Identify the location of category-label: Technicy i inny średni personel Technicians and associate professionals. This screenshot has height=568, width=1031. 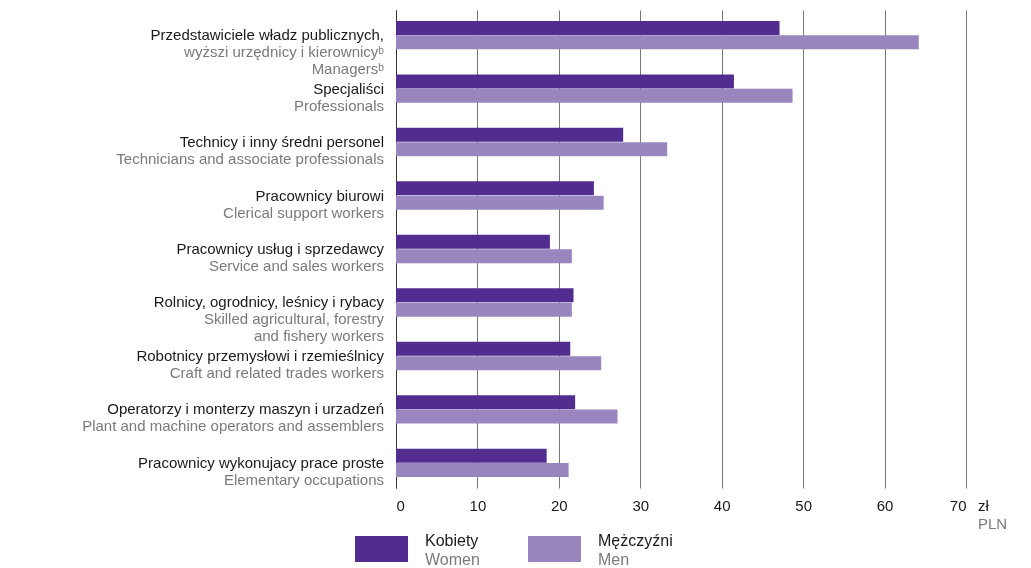
(250, 150).